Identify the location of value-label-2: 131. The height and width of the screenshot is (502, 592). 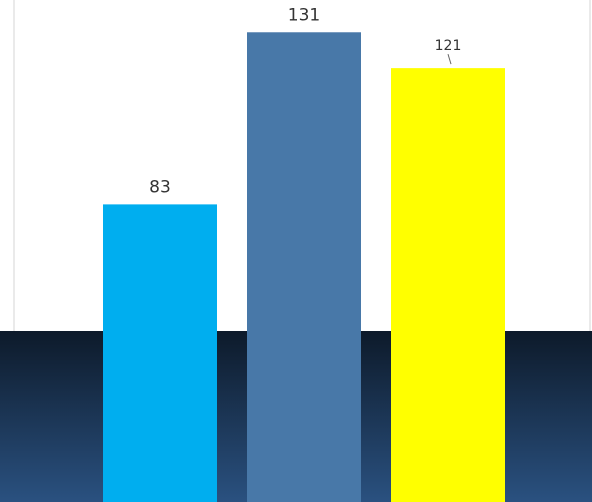
(304, 15).